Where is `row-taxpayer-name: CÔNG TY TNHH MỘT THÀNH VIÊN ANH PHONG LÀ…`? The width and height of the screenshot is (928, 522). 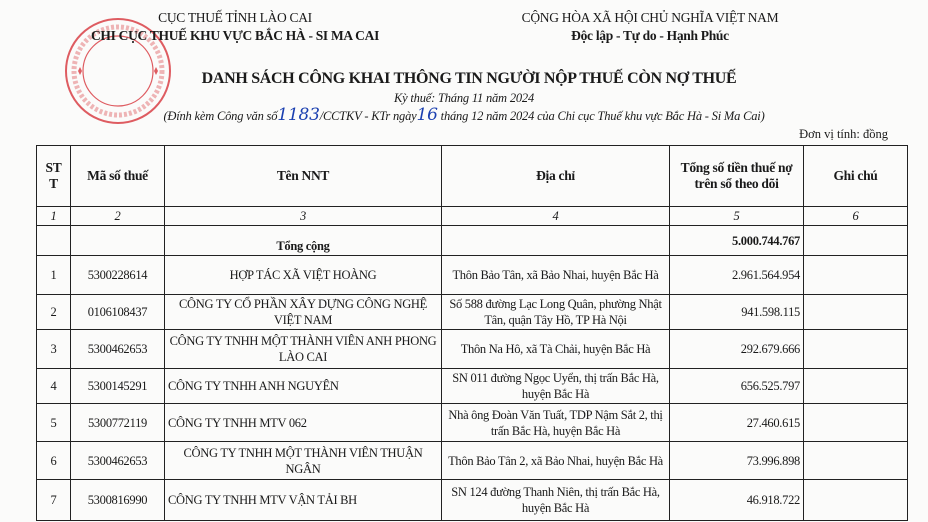
row-taxpayer-name: CÔNG TY TNHH MỘT THÀNH VIÊN ANH PHONG LÀ… is located at coordinates (303, 349).